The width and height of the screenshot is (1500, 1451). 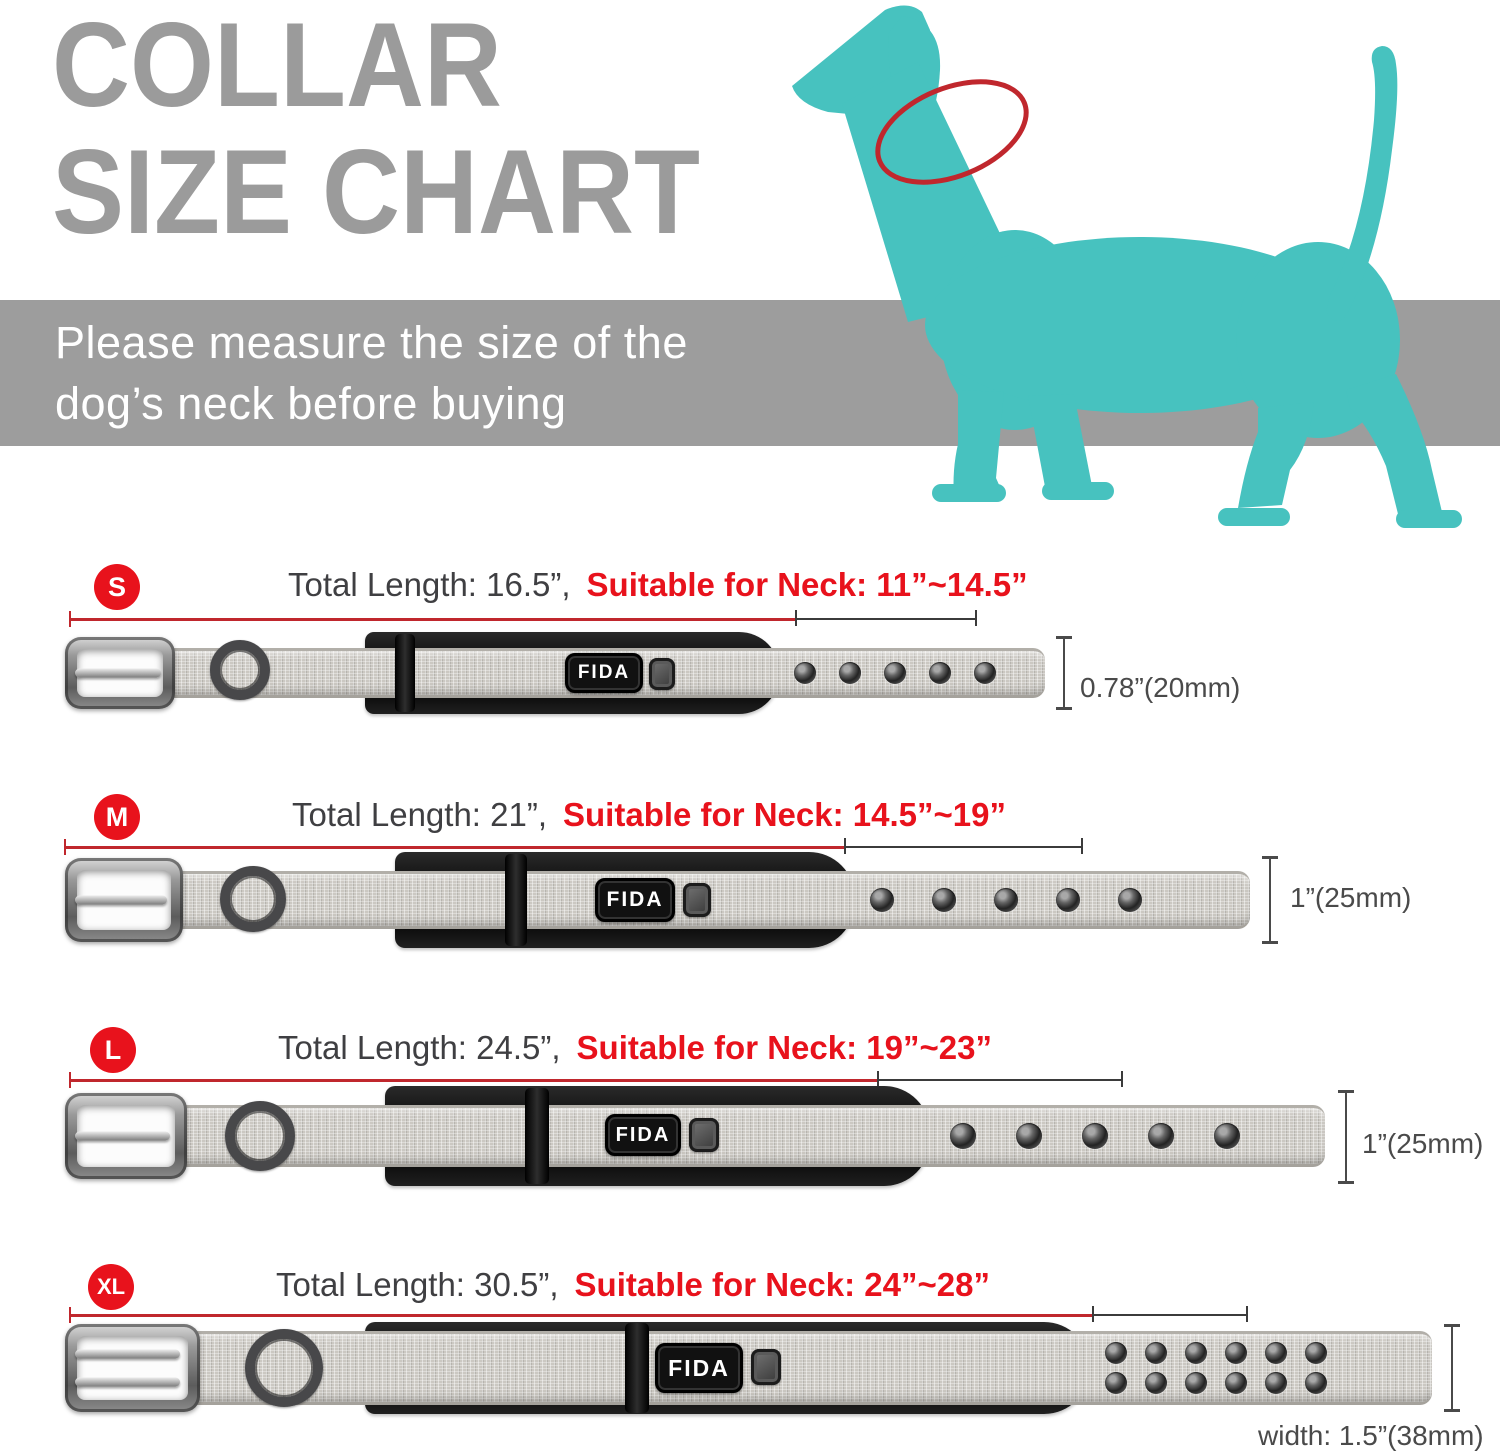 I want to click on page-title: COLLAR SIZE CHART, so click(x=376, y=129).